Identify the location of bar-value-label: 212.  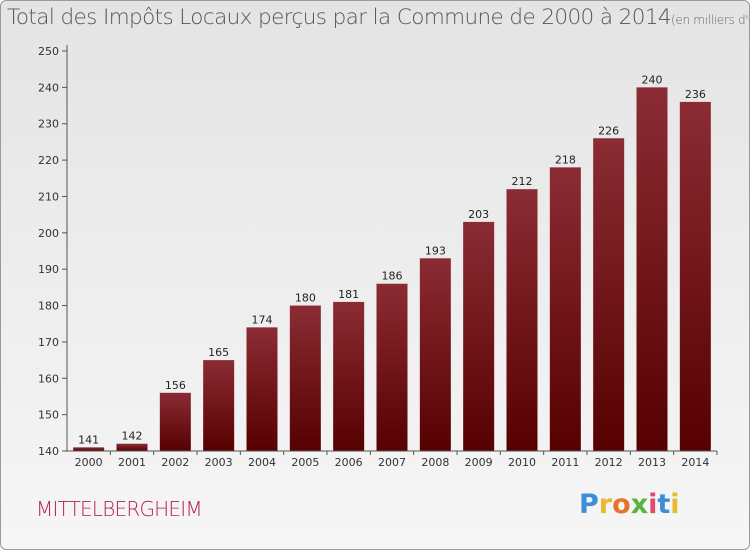
(522, 181).